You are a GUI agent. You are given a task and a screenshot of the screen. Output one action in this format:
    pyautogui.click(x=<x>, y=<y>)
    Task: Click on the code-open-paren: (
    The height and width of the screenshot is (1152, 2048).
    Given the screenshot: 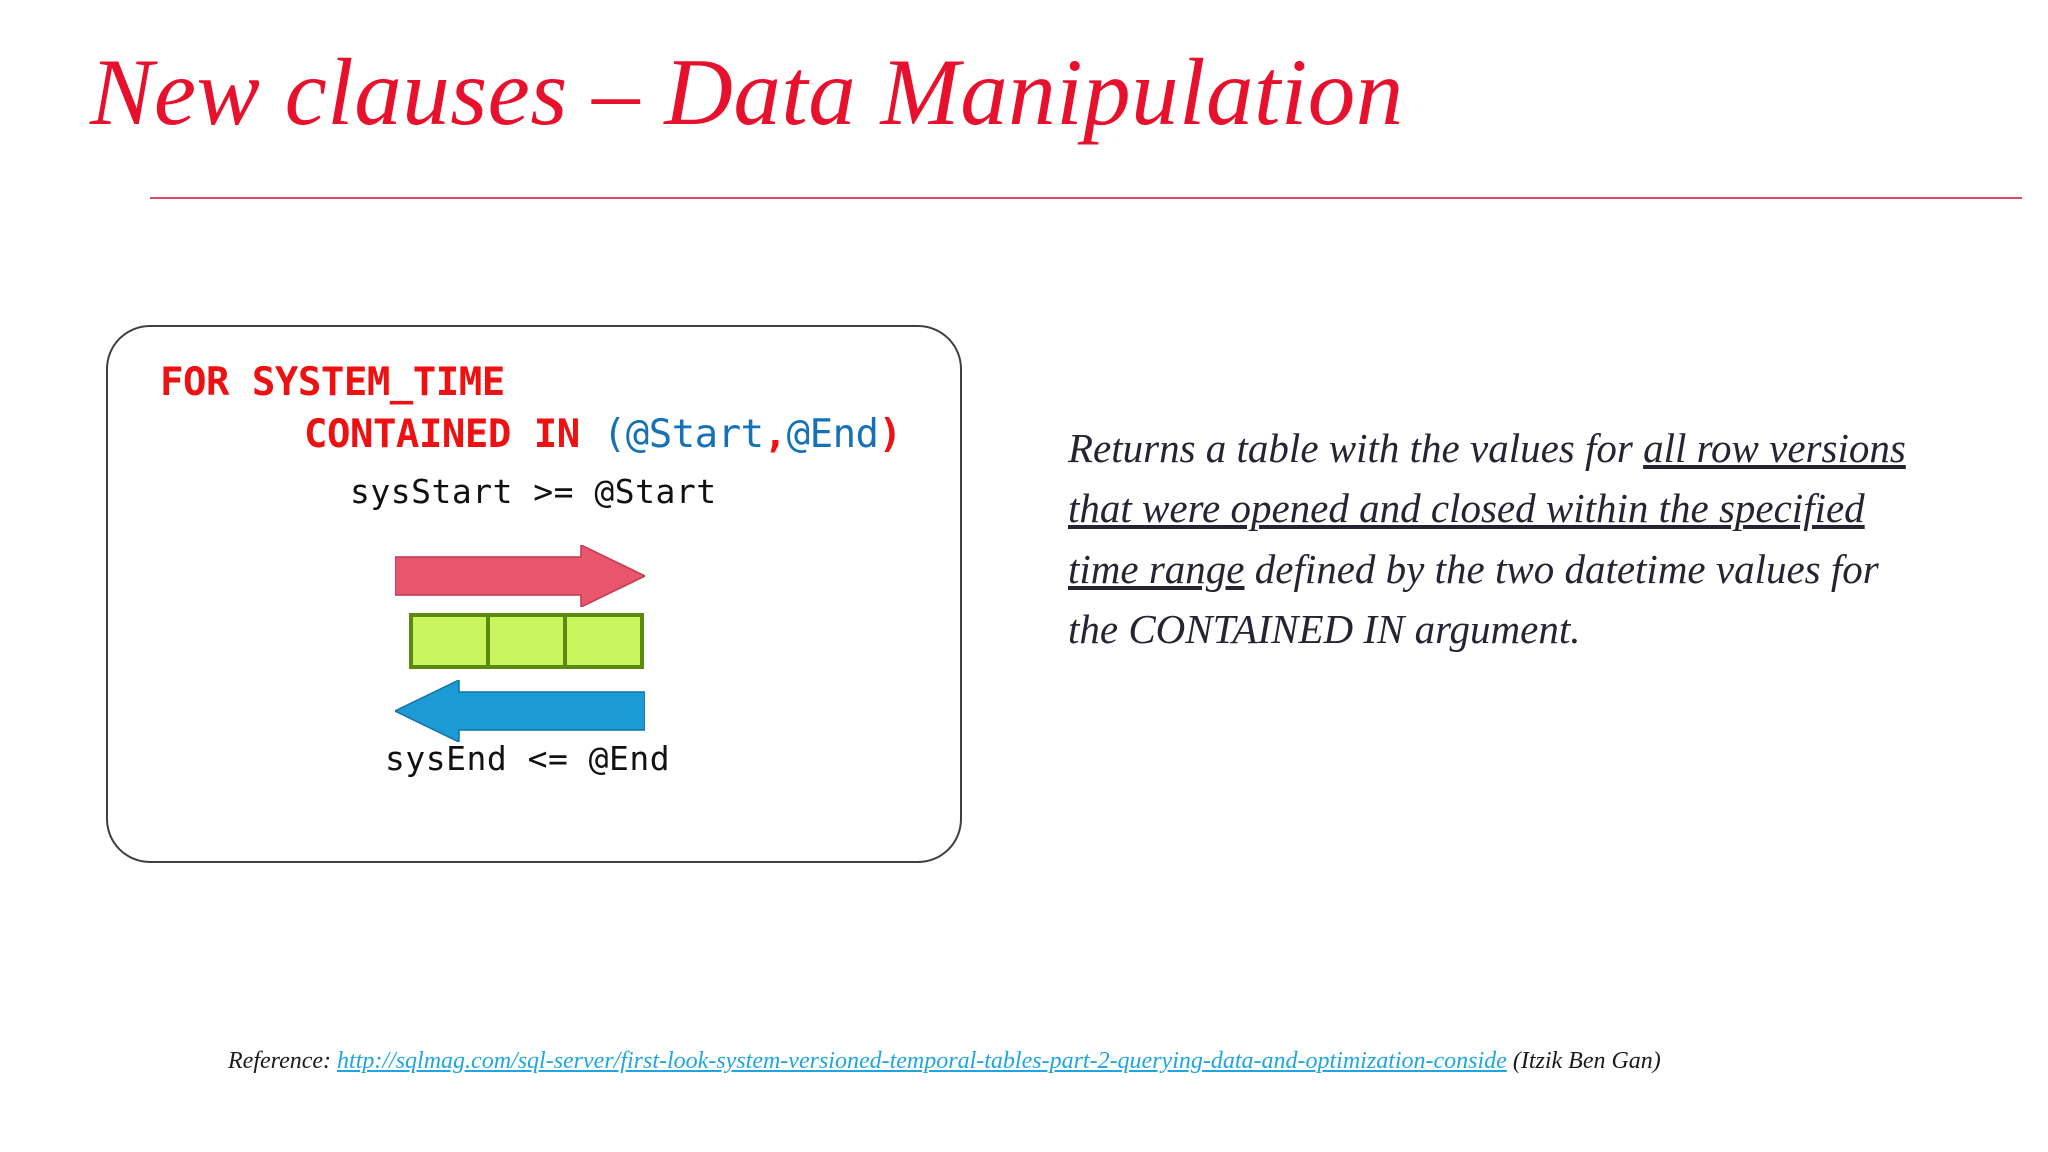 What is the action you would take?
    pyautogui.click(x=614, y=434)
    